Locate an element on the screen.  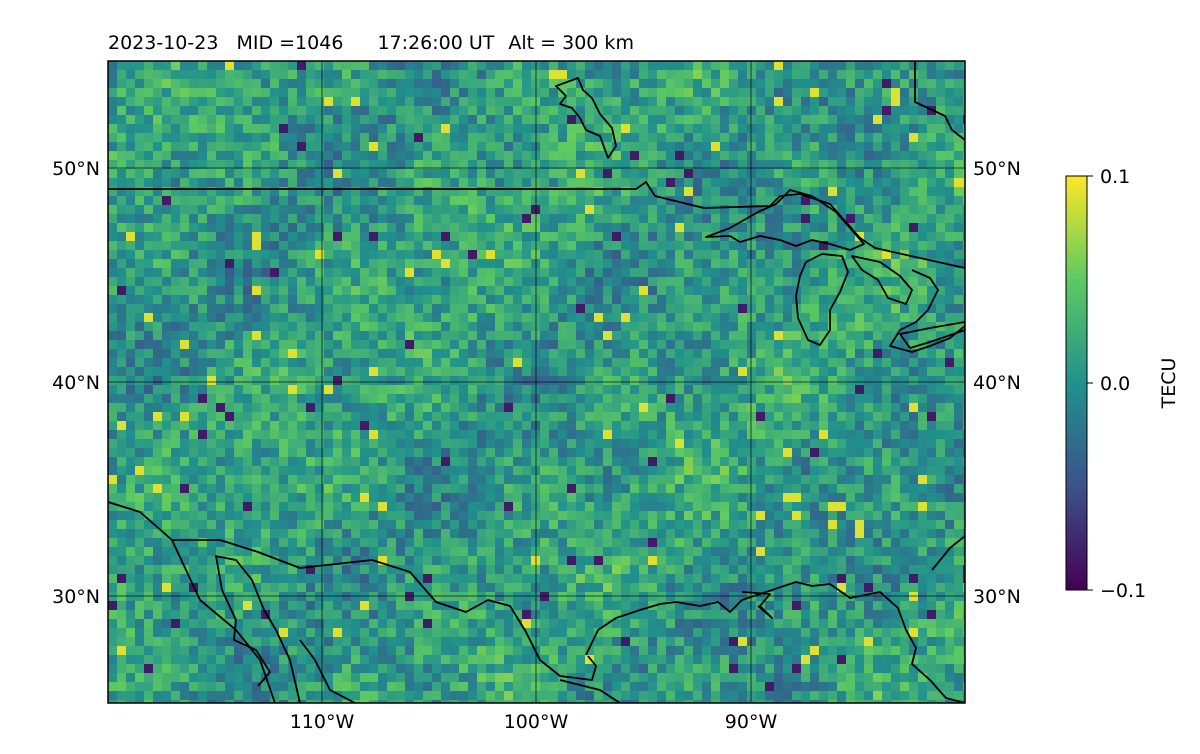
lat-label-50-right: 50°N is located at coordinates (997, 169).